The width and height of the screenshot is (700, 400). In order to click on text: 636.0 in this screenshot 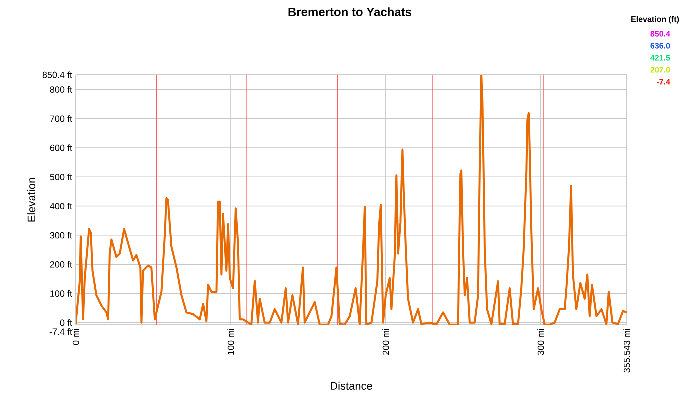, I will do `click(660, 46)`.